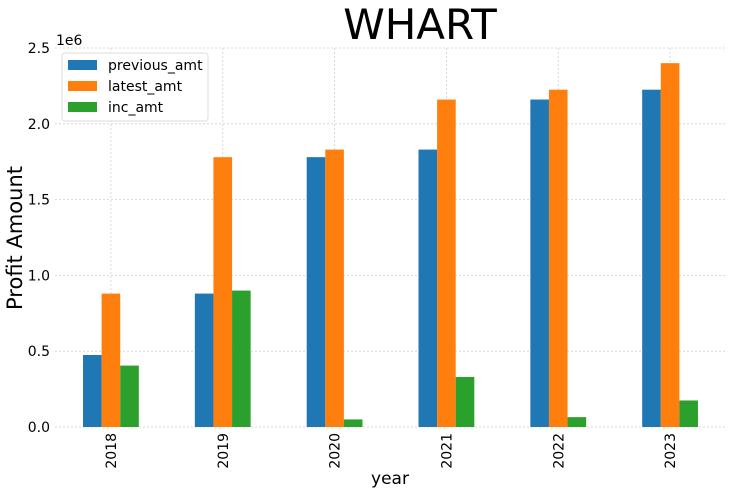 This screenshot has height=492, width=732. I want to click on y-offset-label: 1e6, so click(69, 41).